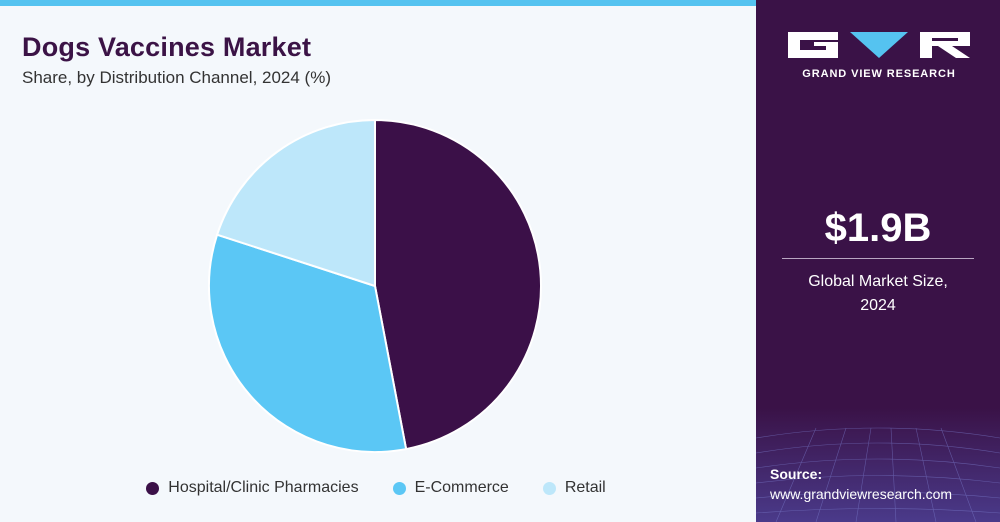 The width and height of the screenshot is (1000, 522). What do you see at coordinates (878, 281) in the screenshot?
I see `market-size-label-line1: Global Market Size,` at bounding box center [878, 281].